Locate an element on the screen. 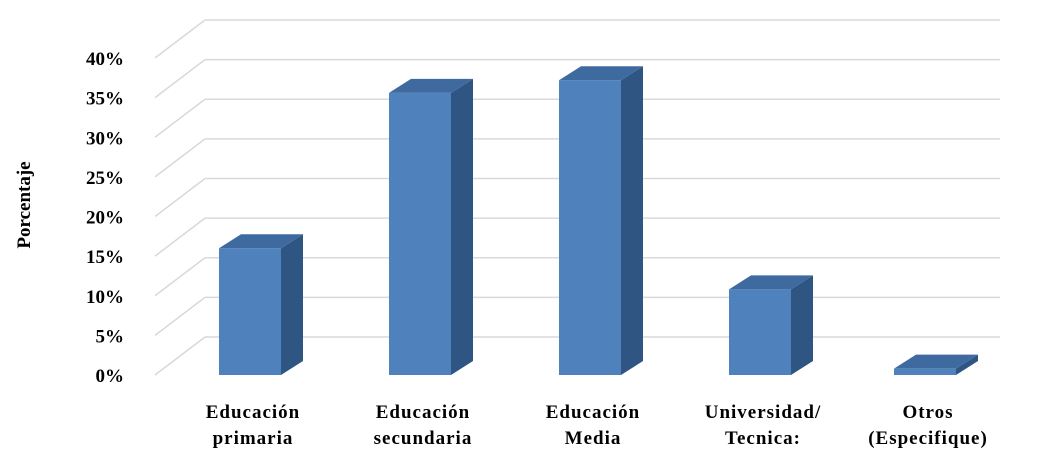 The height and width of the screenshot is (450, 1041). y-axis-title: Porcentaje is located at coordinates (24, 204).